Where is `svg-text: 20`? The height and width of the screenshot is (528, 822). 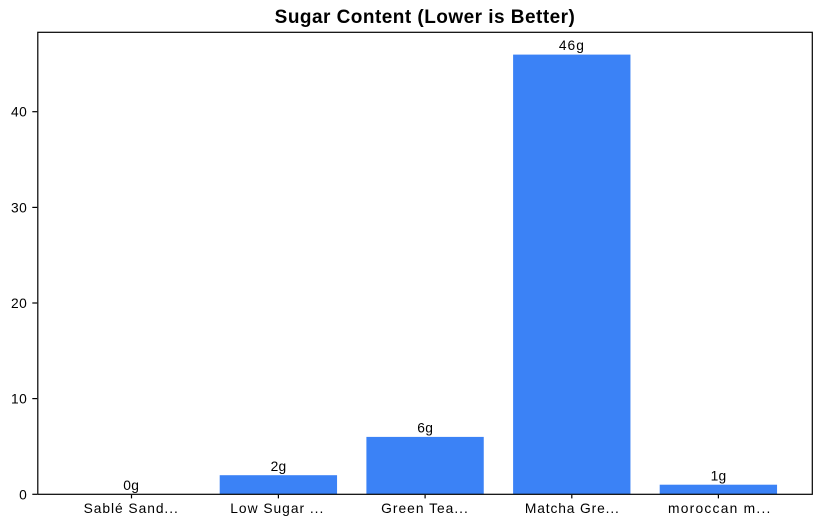 svg-text: 20 is located at coordinates (19, 303).